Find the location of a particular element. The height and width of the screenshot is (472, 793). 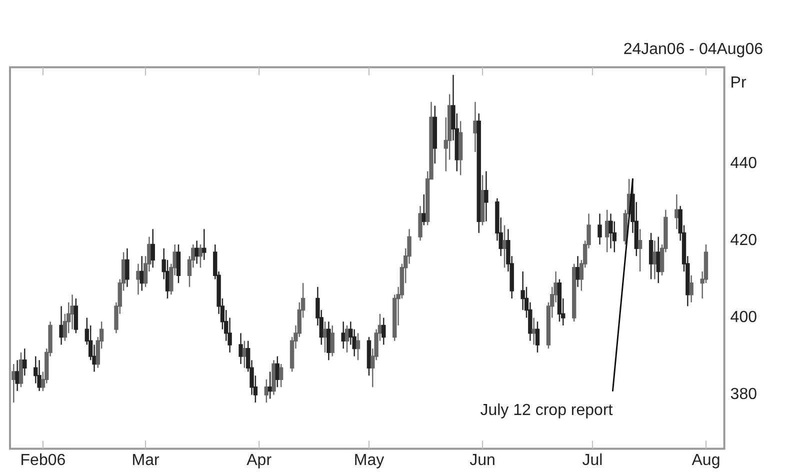

x-tick-label: Mar is located at coordinates (146, 460).